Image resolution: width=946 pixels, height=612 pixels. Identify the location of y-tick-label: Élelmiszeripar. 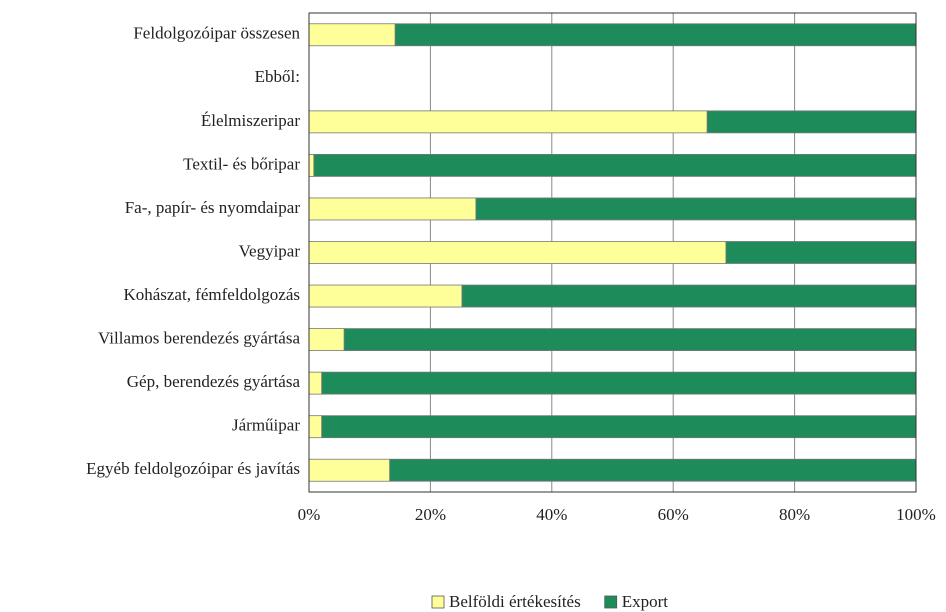
(250, 120).